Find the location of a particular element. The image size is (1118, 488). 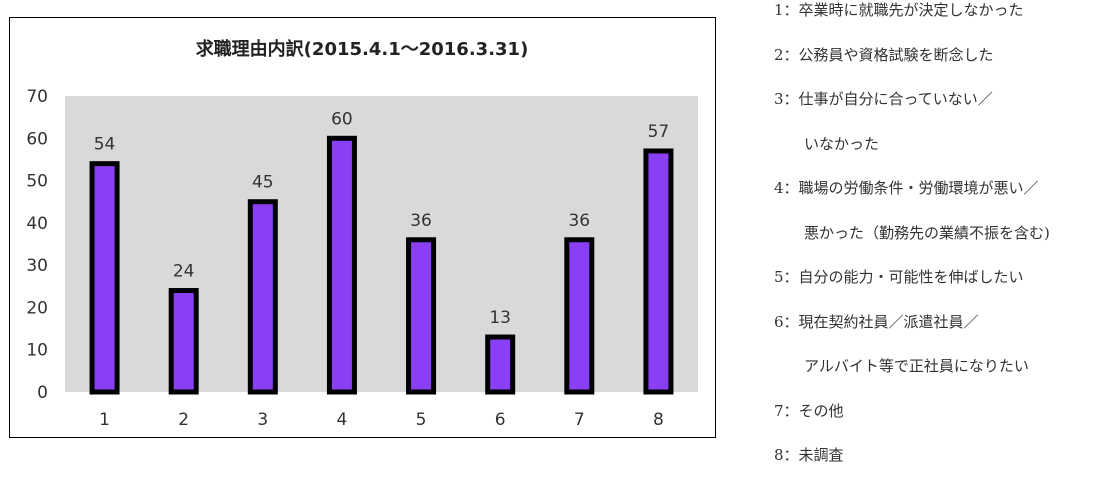

legend-item: 6：現在契約社員／派遣社員／ is located at coordinates (876, 321).